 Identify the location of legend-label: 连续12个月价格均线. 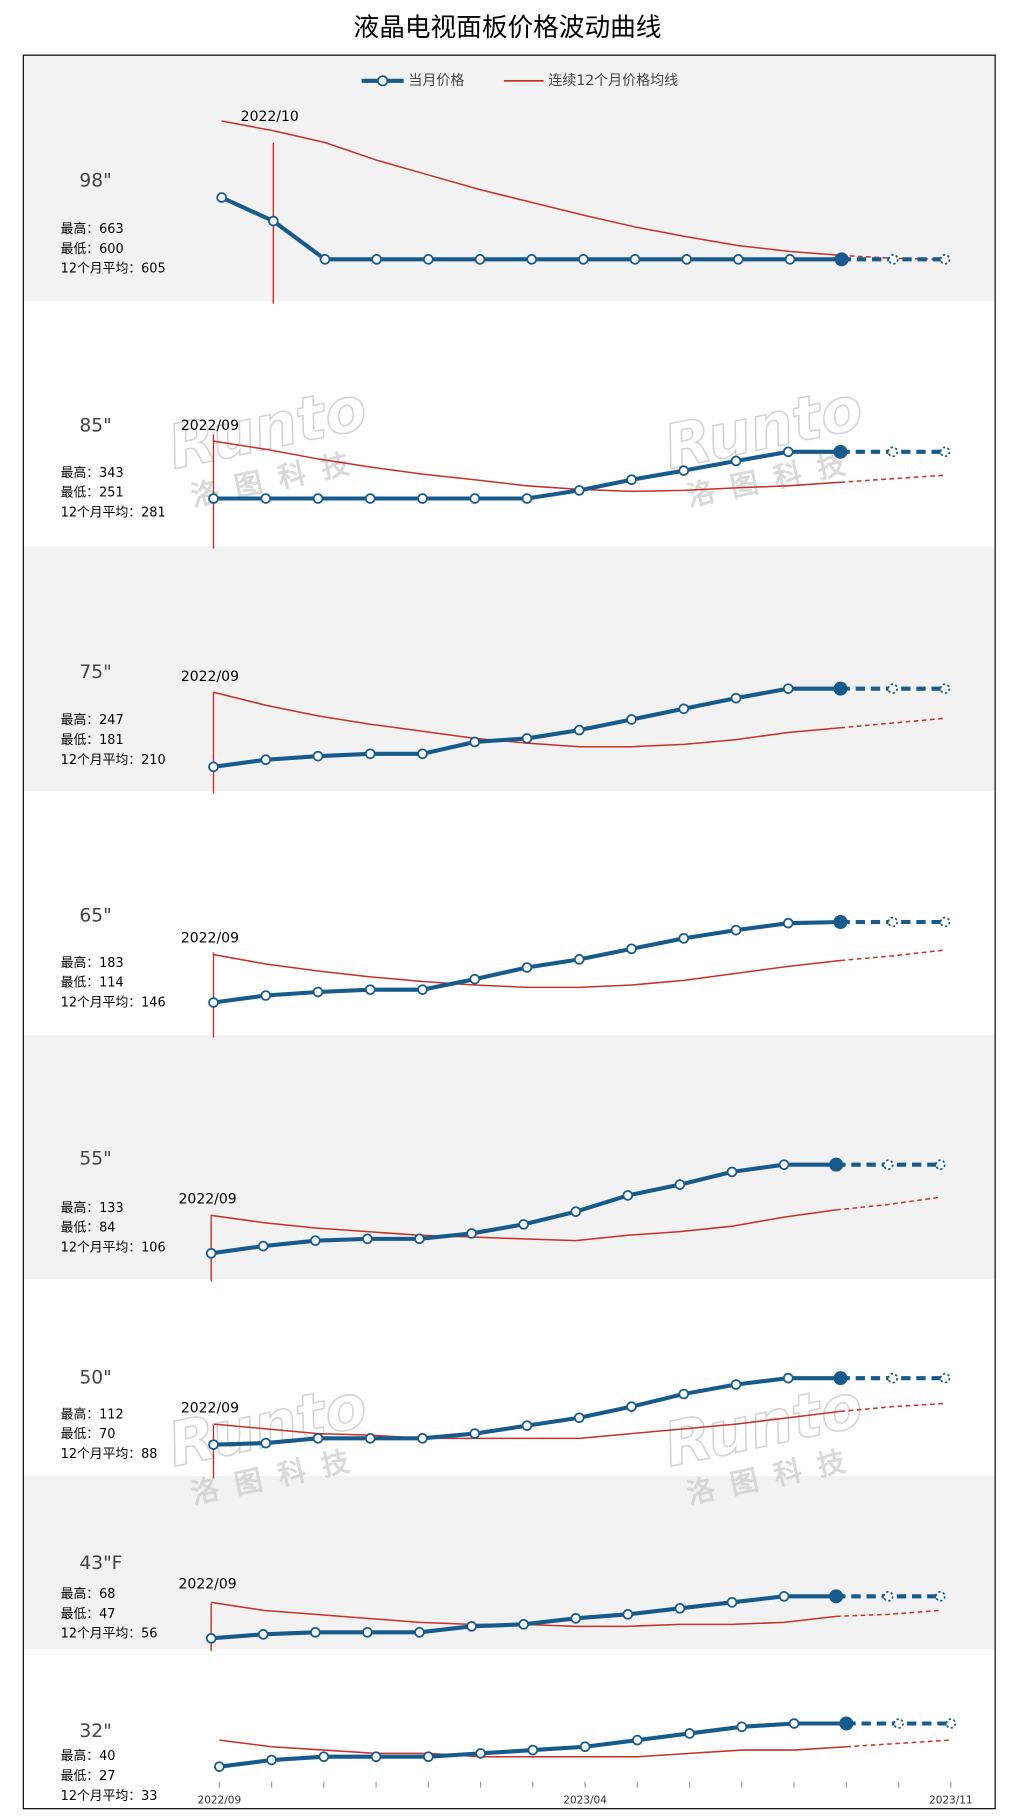
(613, 80).